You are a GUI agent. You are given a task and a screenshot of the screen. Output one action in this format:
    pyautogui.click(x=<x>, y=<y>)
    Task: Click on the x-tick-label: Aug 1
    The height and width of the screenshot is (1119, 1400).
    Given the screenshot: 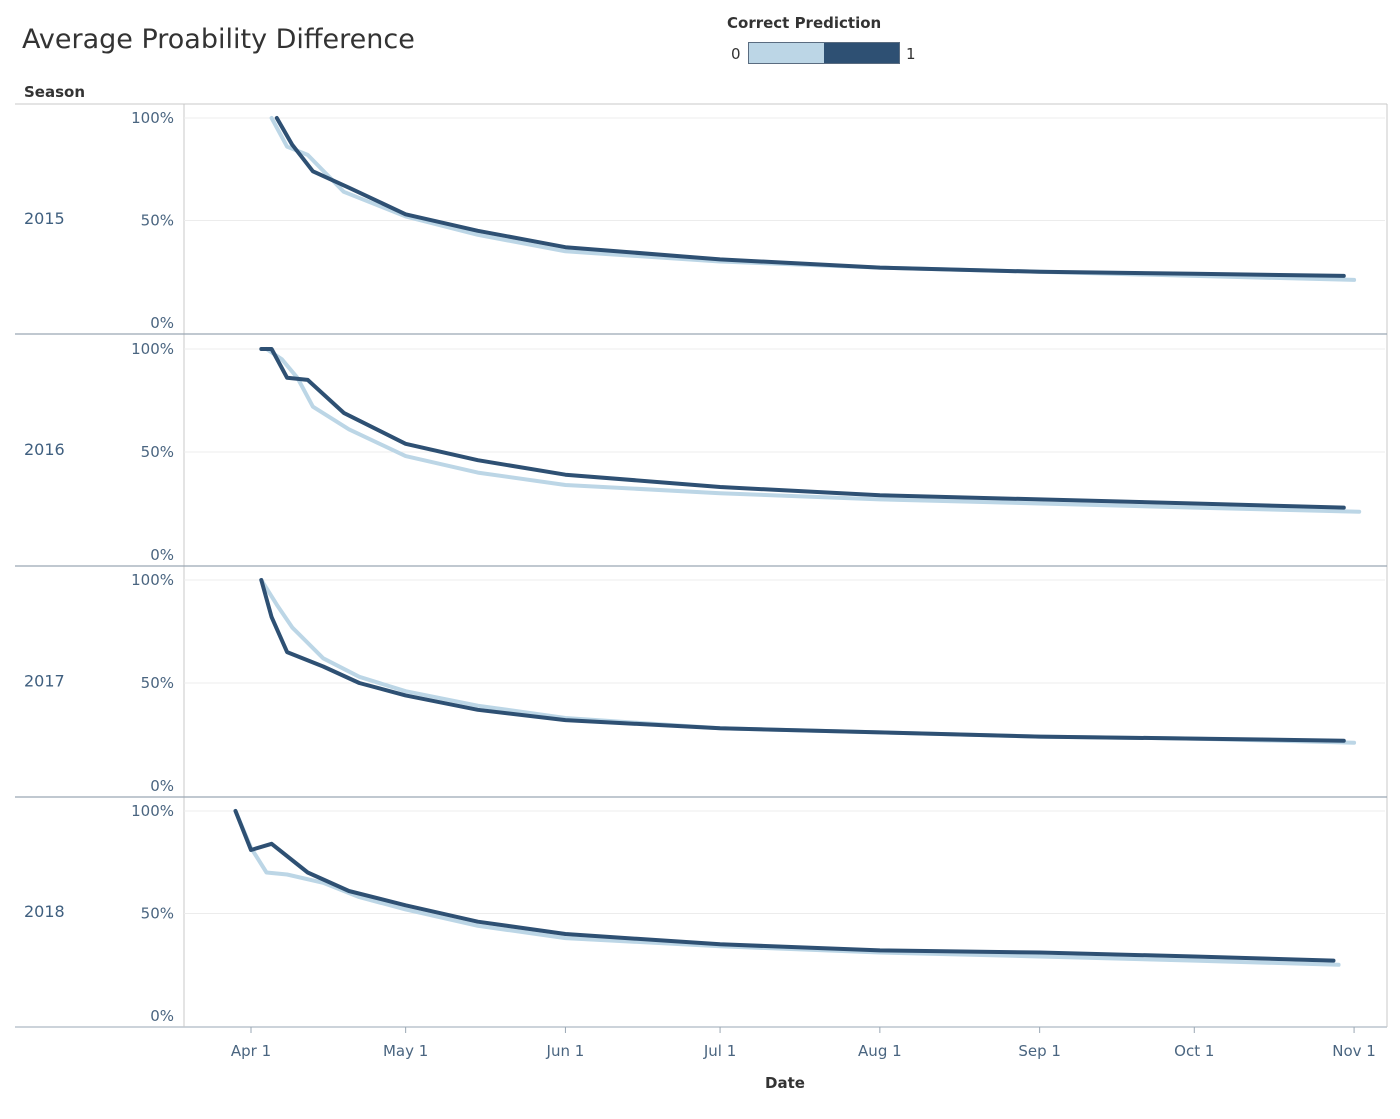 What is the action you would take?
    pyautogui.click(x=880, y=1051)
    